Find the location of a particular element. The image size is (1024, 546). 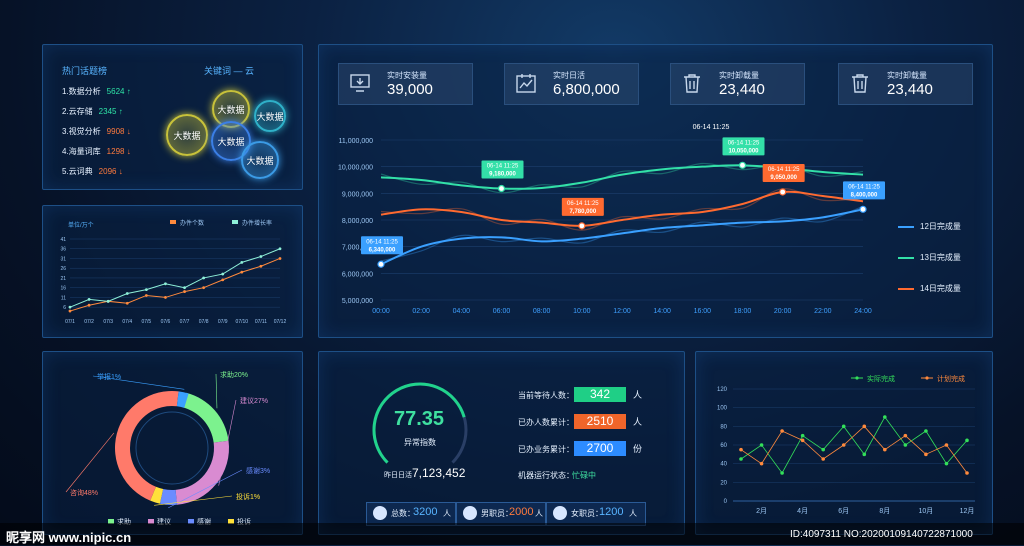

main-x-tick: 10:00 is located at coordinates (582, 311).